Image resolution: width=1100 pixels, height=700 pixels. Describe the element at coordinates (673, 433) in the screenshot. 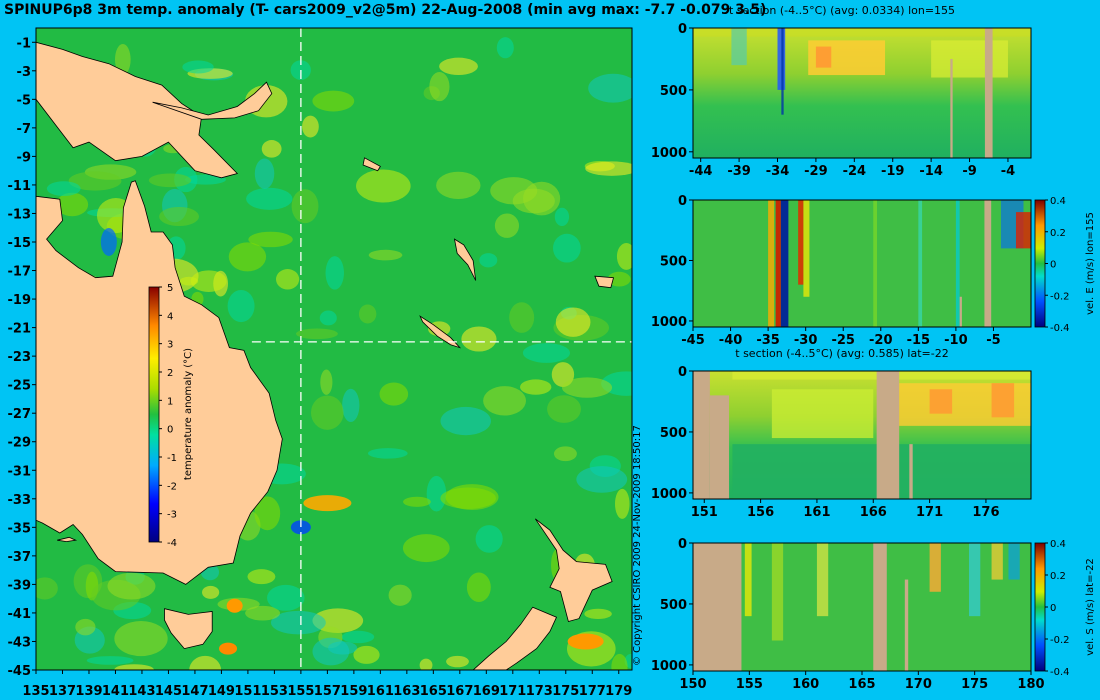

I see `tsec_lat-y-tick-label: 500` at that location.